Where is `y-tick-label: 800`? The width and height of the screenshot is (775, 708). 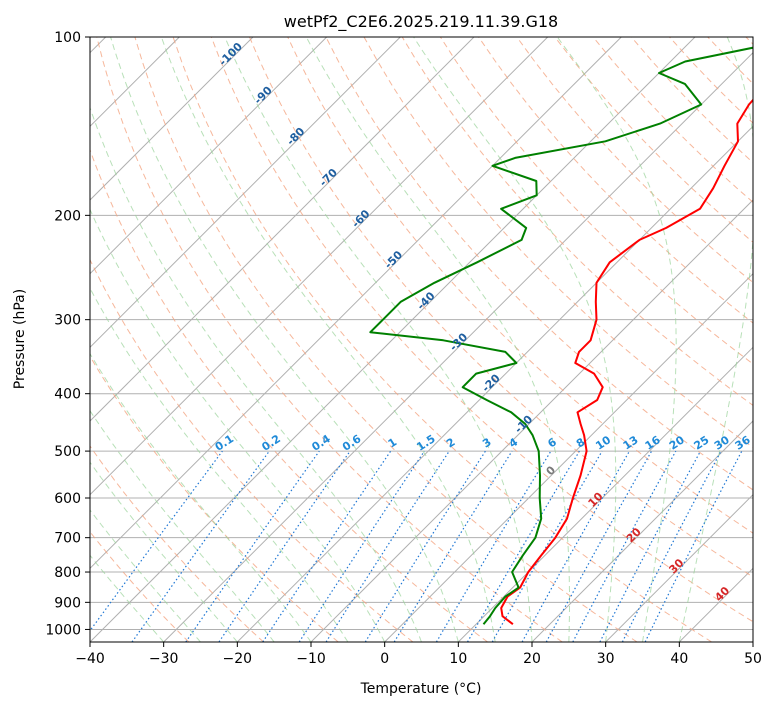
y-tick-label: 800 is located at coordinates (67, 573).